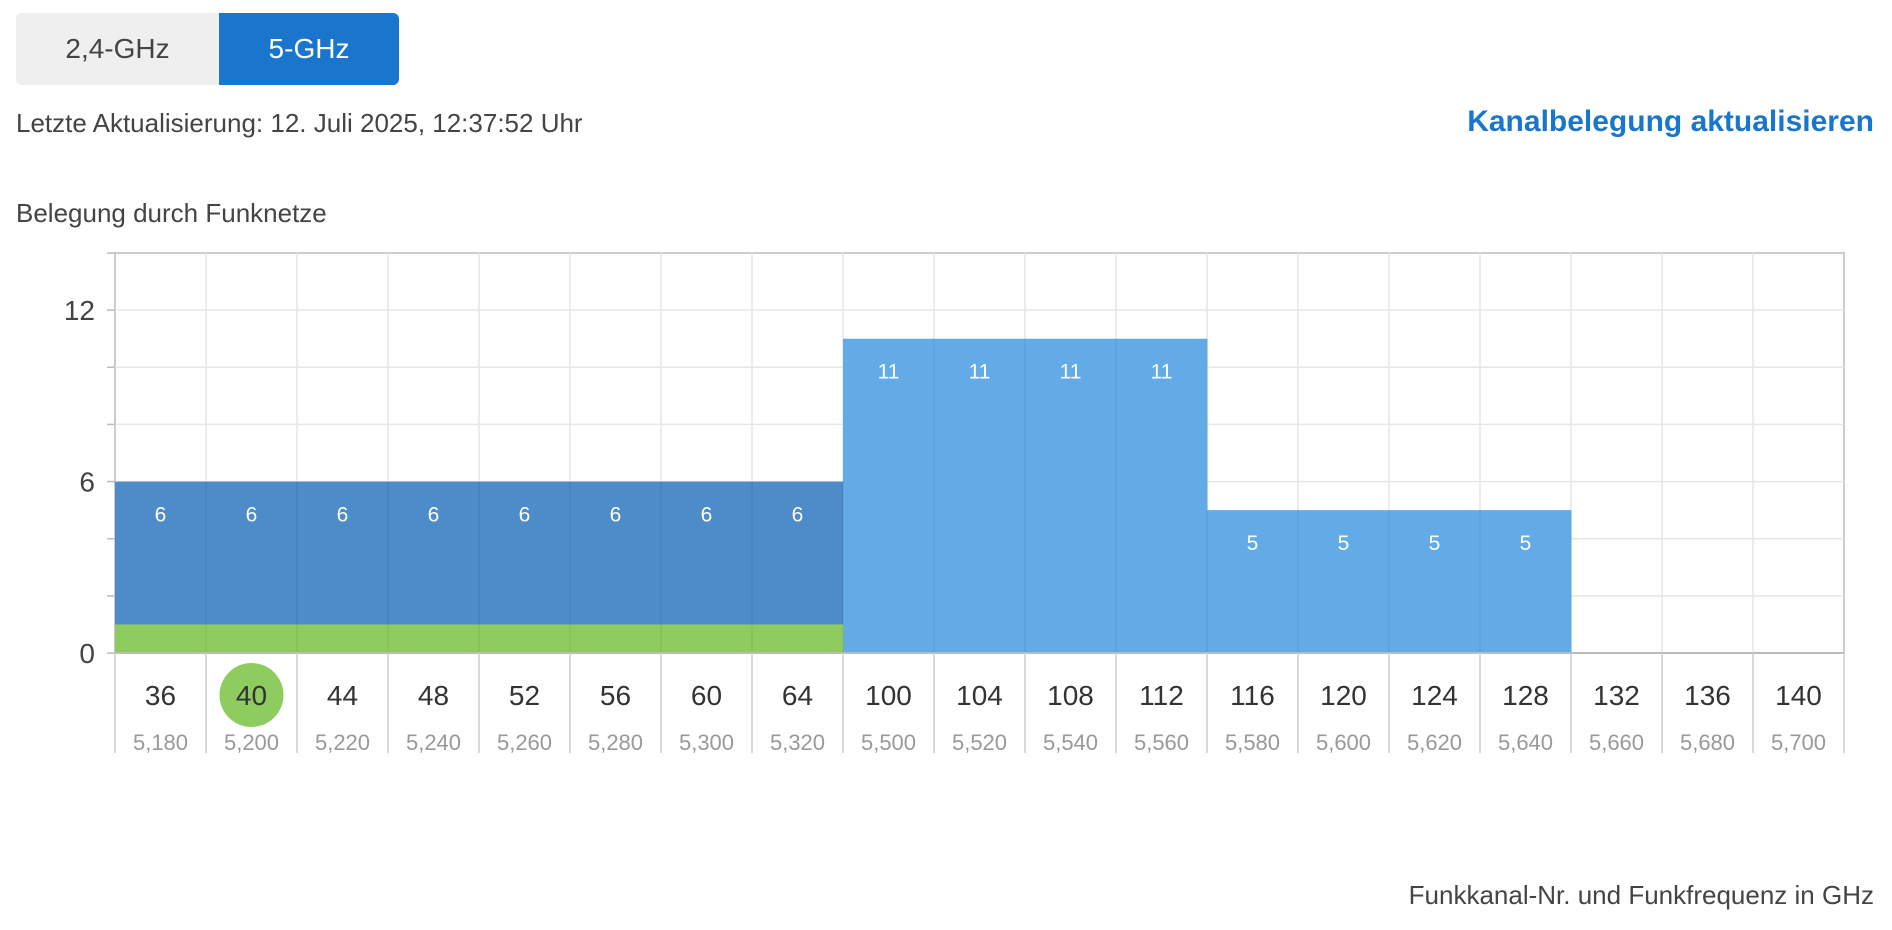  Describe the element at coordinates (309, 49) in the screenshot. I see `tab-5-ghz: 5-GHz` at that location.